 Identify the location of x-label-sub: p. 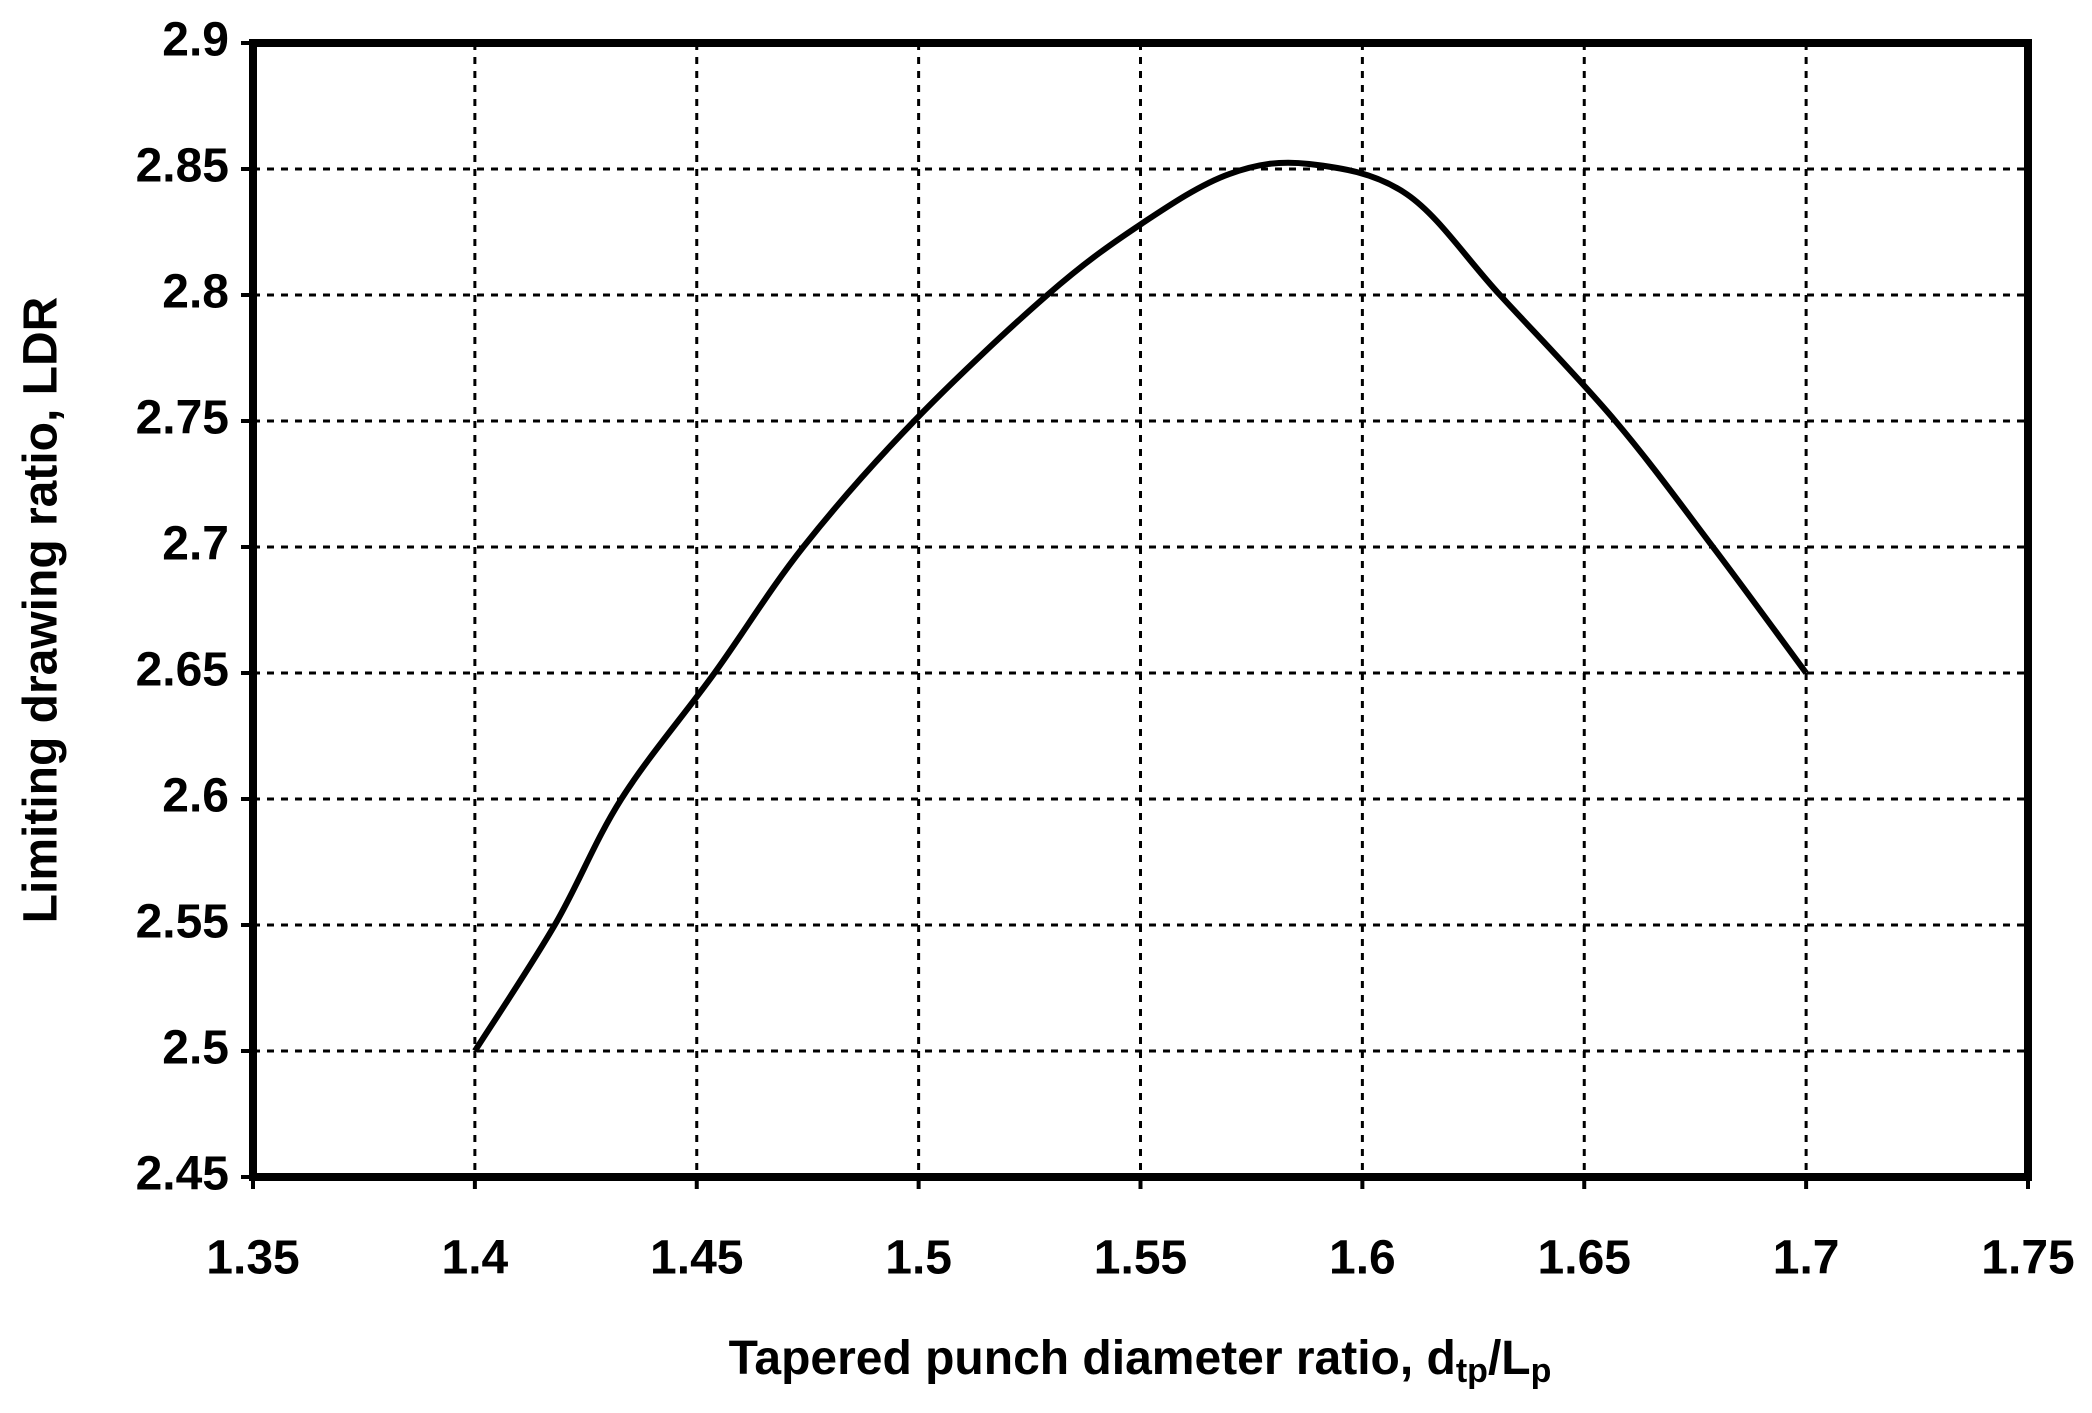
(1541, 1371).